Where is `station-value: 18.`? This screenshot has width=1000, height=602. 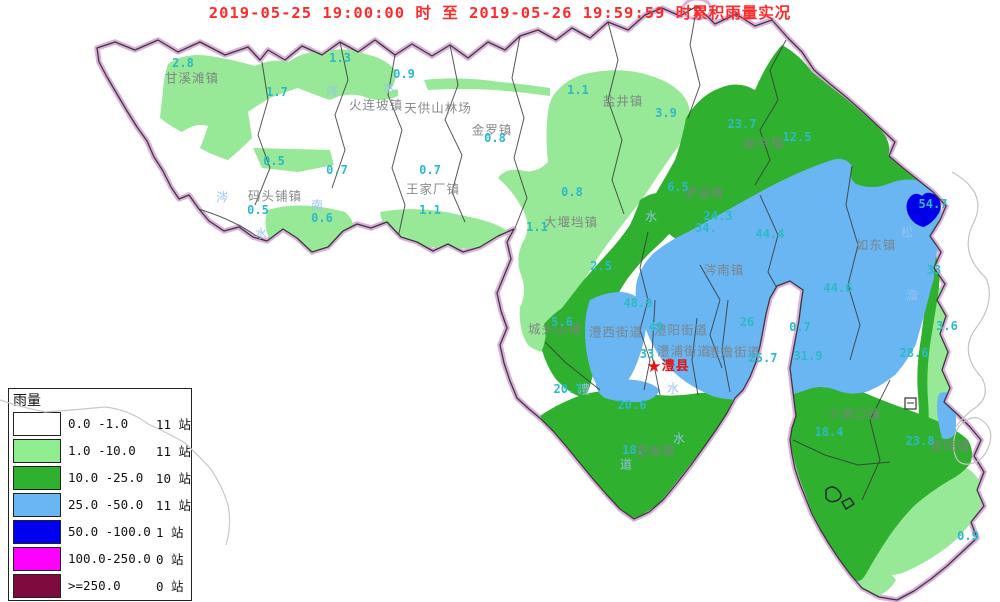
station-value: 18. is located at coordinates (633, 450).